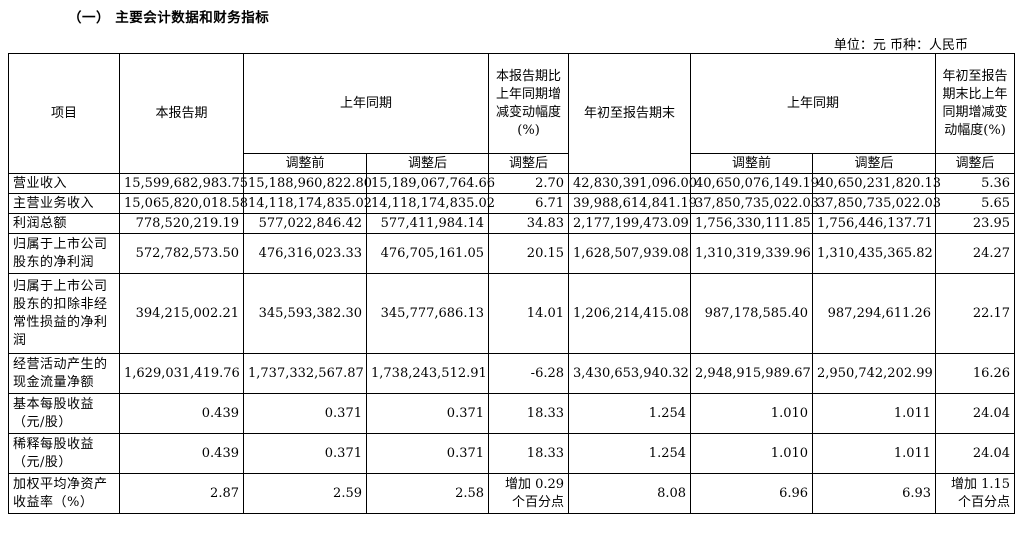 This screenshot has height=536, width=1024. I want to click on cell-value: 15,599,682,983.75, so click(183, 183).